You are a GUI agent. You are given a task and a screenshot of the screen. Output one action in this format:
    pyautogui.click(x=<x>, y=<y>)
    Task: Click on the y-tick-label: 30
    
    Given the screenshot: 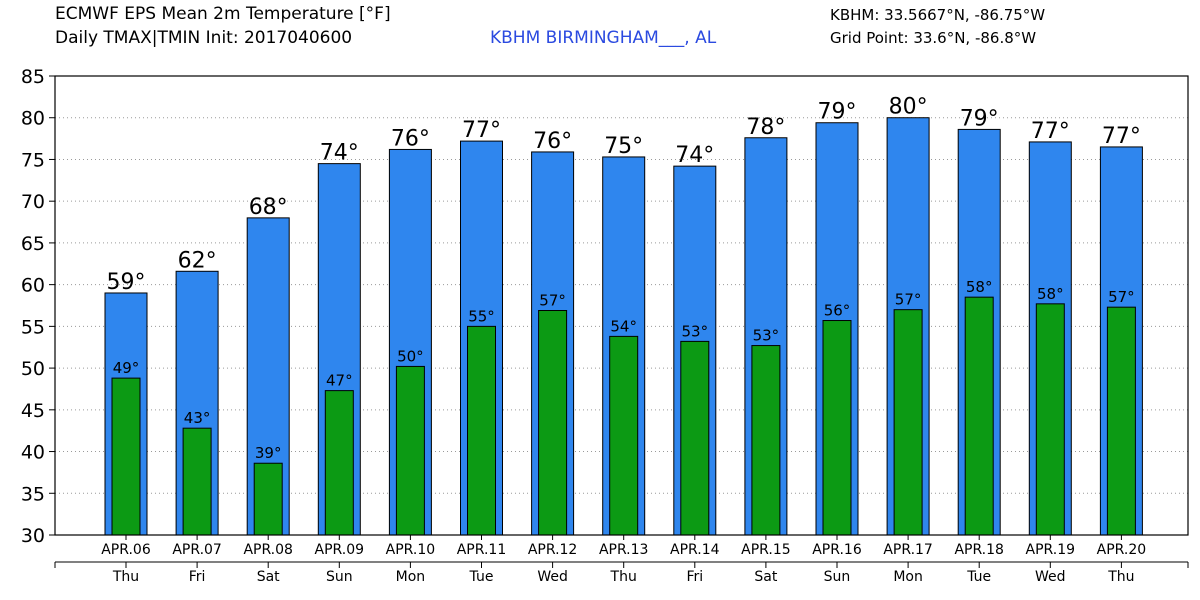 What is the action you would take?
    pyautogui.click(x=33, y=536)
    